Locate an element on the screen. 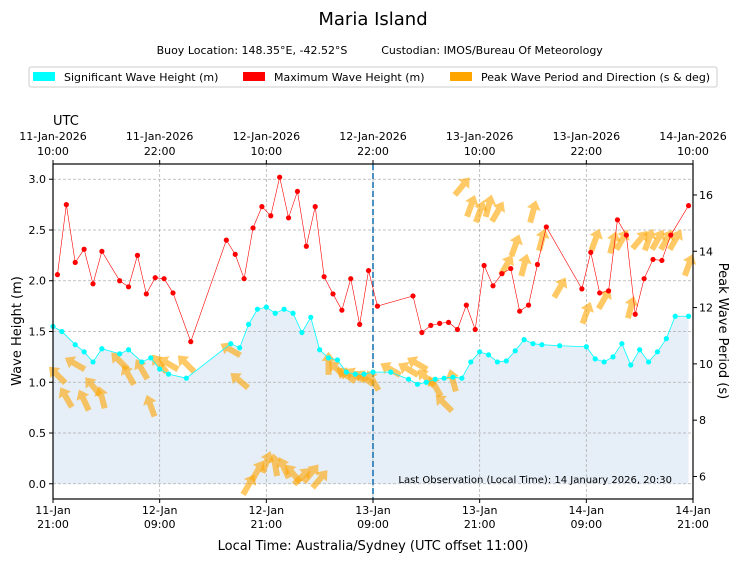  legend-label-period: Peak Wave Period and Direction (s & deg) is located at coordinates (595, 77).